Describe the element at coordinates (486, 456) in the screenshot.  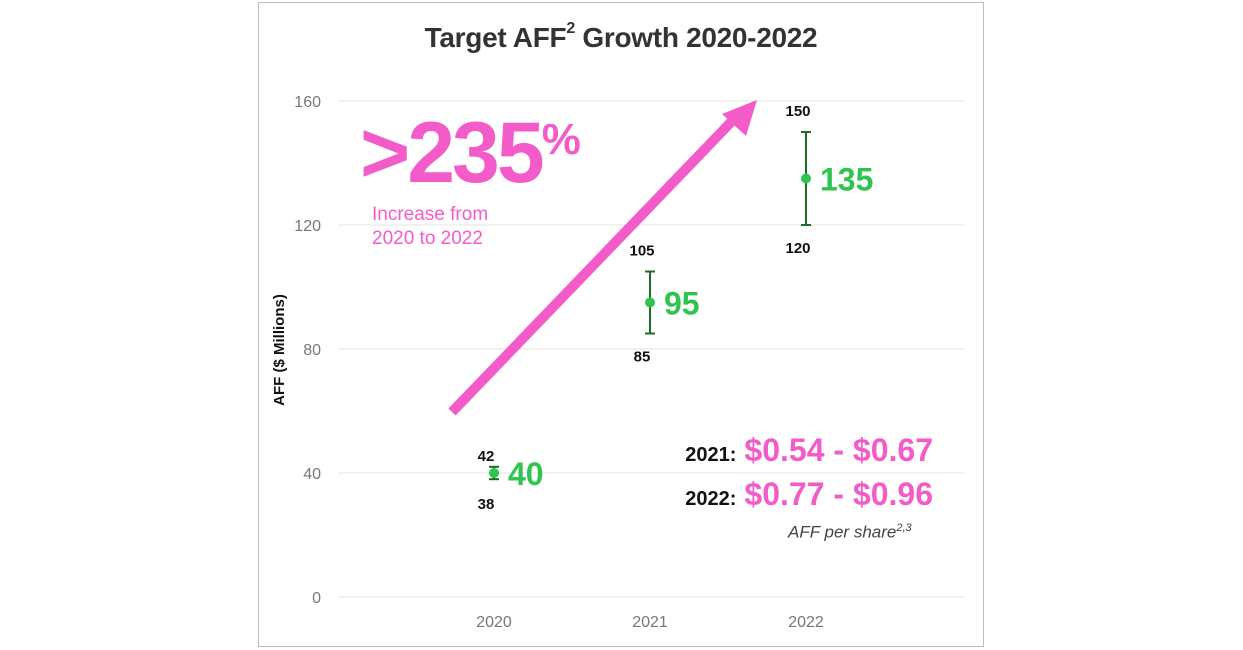
I see `high-value-label: 42` at that location.